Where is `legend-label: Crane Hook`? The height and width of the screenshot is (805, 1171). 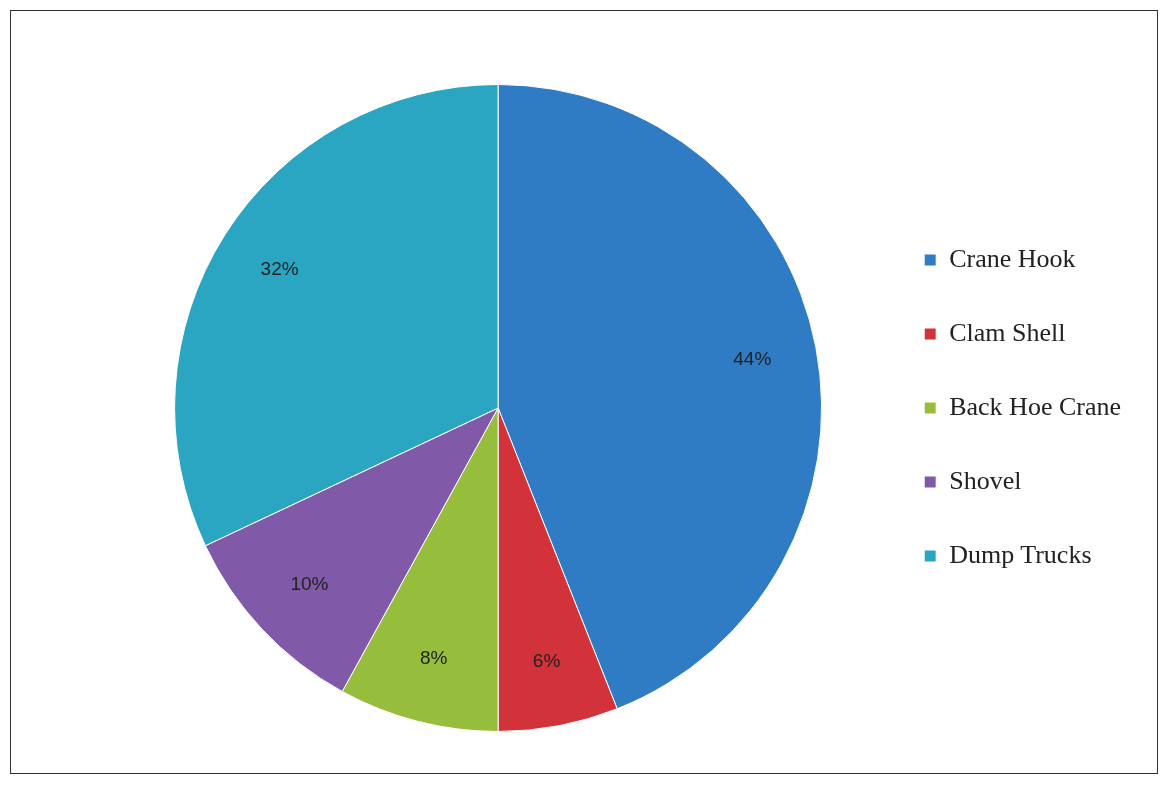
legend-label: Crane Hook is located at coordinates (1012, 258).